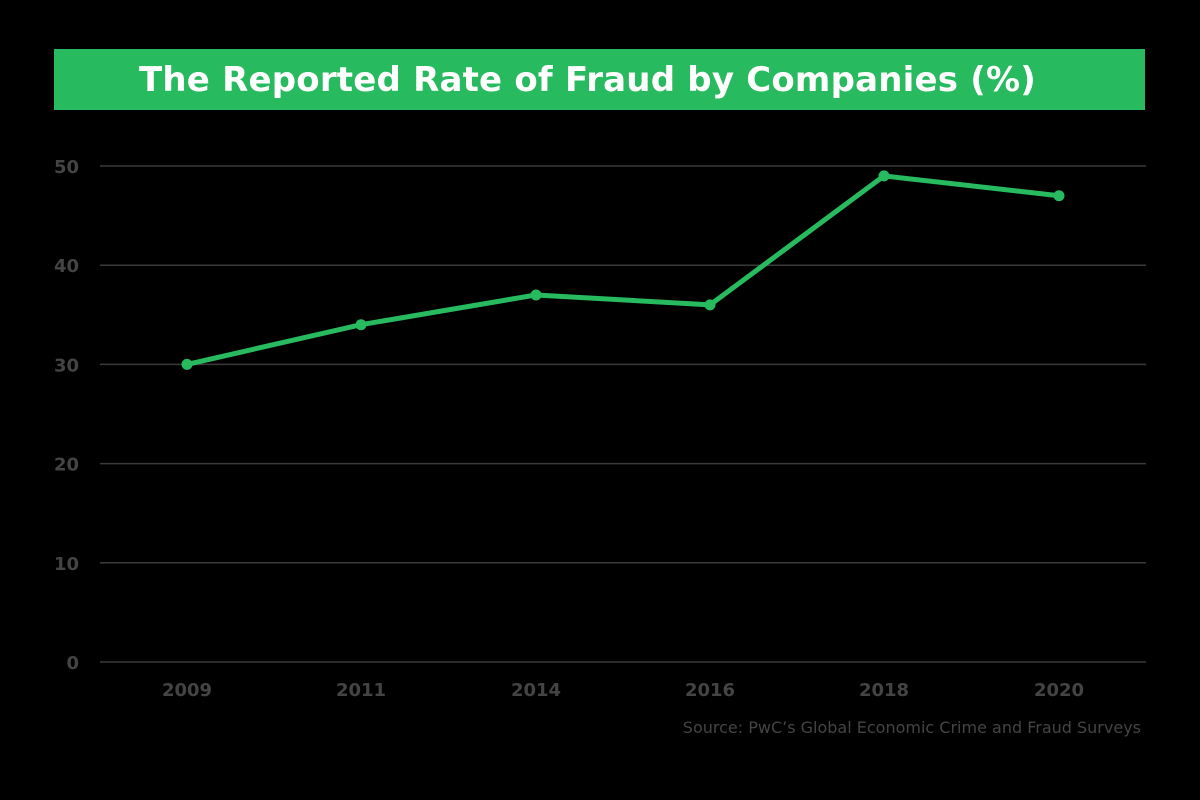 The width and height of the screenshot is (1200, 800). I want to click on y-tick-label: 10, so click(66, 564).